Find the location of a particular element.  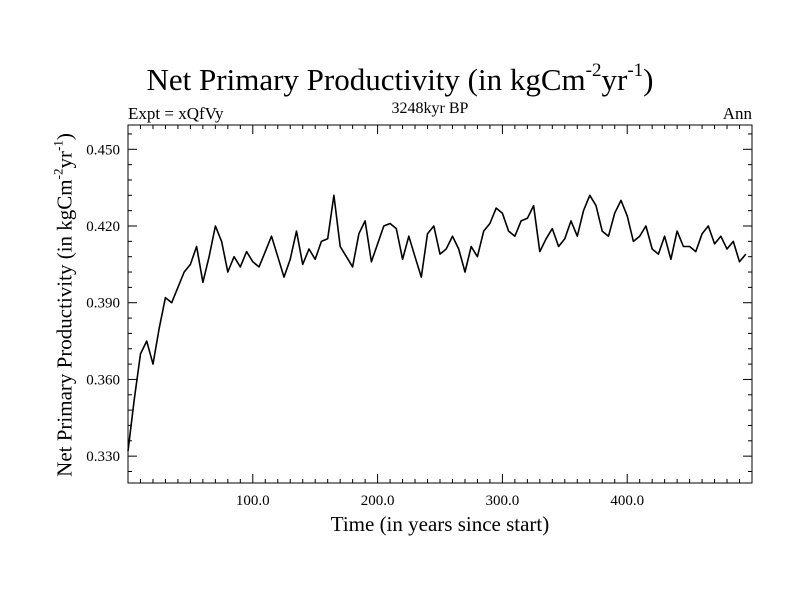

x-tick-label: 200.0 is located at coordinates (378, 501).